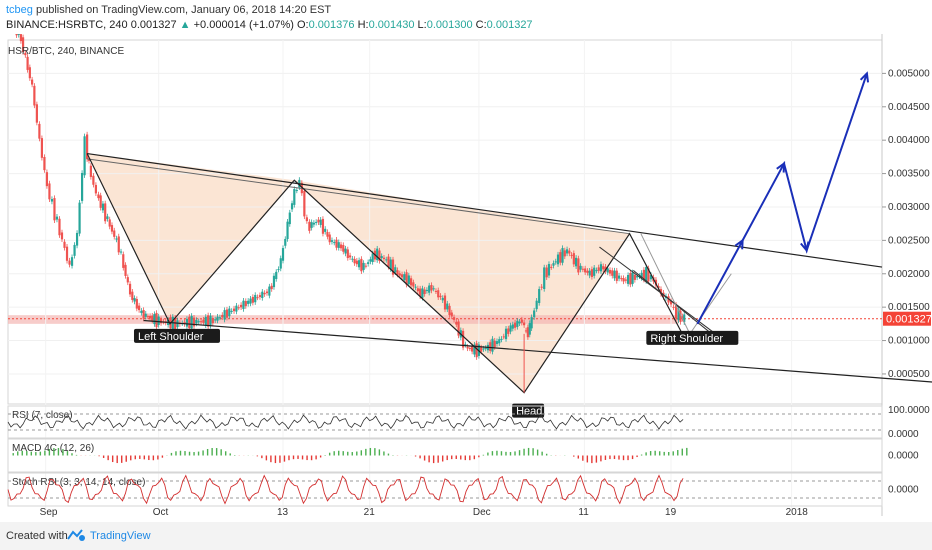 Image resolution: width=932 pixels, height=550 pixels. Describe the element at coordinates (343, 319) in the screenshot. I see `support-zone` at that location.